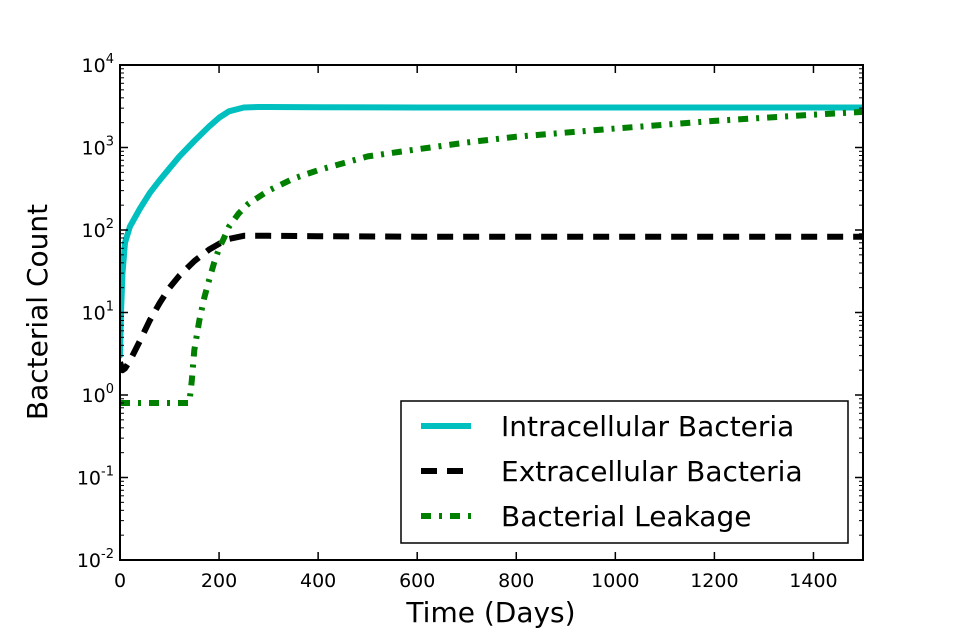 This screenshot has width=960, height=640. I want to click on x-axis-label: Time (Days), so click(490, 612).